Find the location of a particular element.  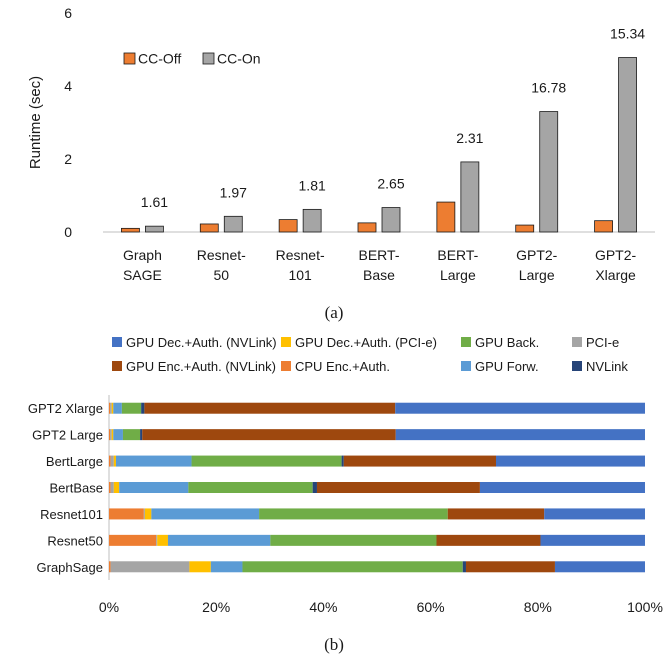

data-label: 1.61 is located at coordinates (154, 202).